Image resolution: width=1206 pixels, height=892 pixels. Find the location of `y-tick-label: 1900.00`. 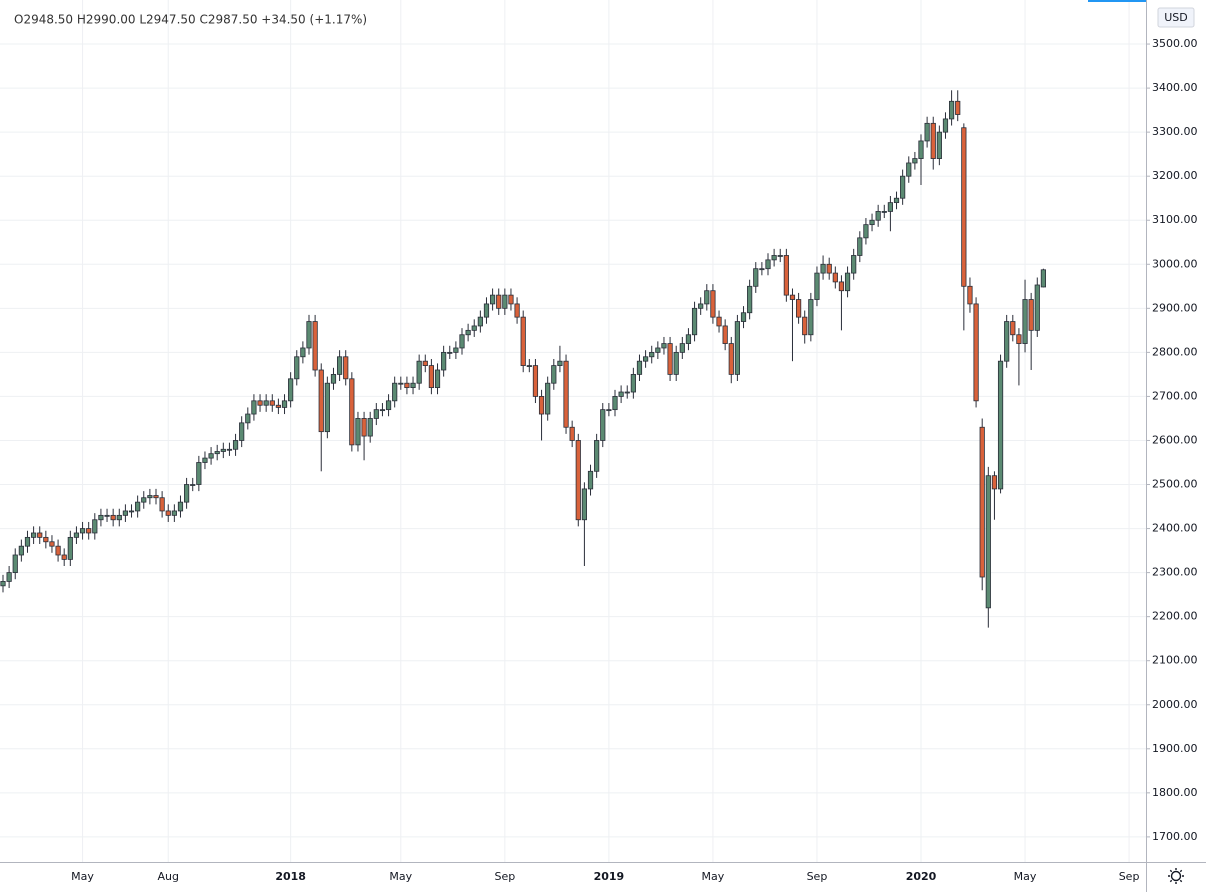

y-tick-label: 1900.00 is located at coordinates (1175, 748).